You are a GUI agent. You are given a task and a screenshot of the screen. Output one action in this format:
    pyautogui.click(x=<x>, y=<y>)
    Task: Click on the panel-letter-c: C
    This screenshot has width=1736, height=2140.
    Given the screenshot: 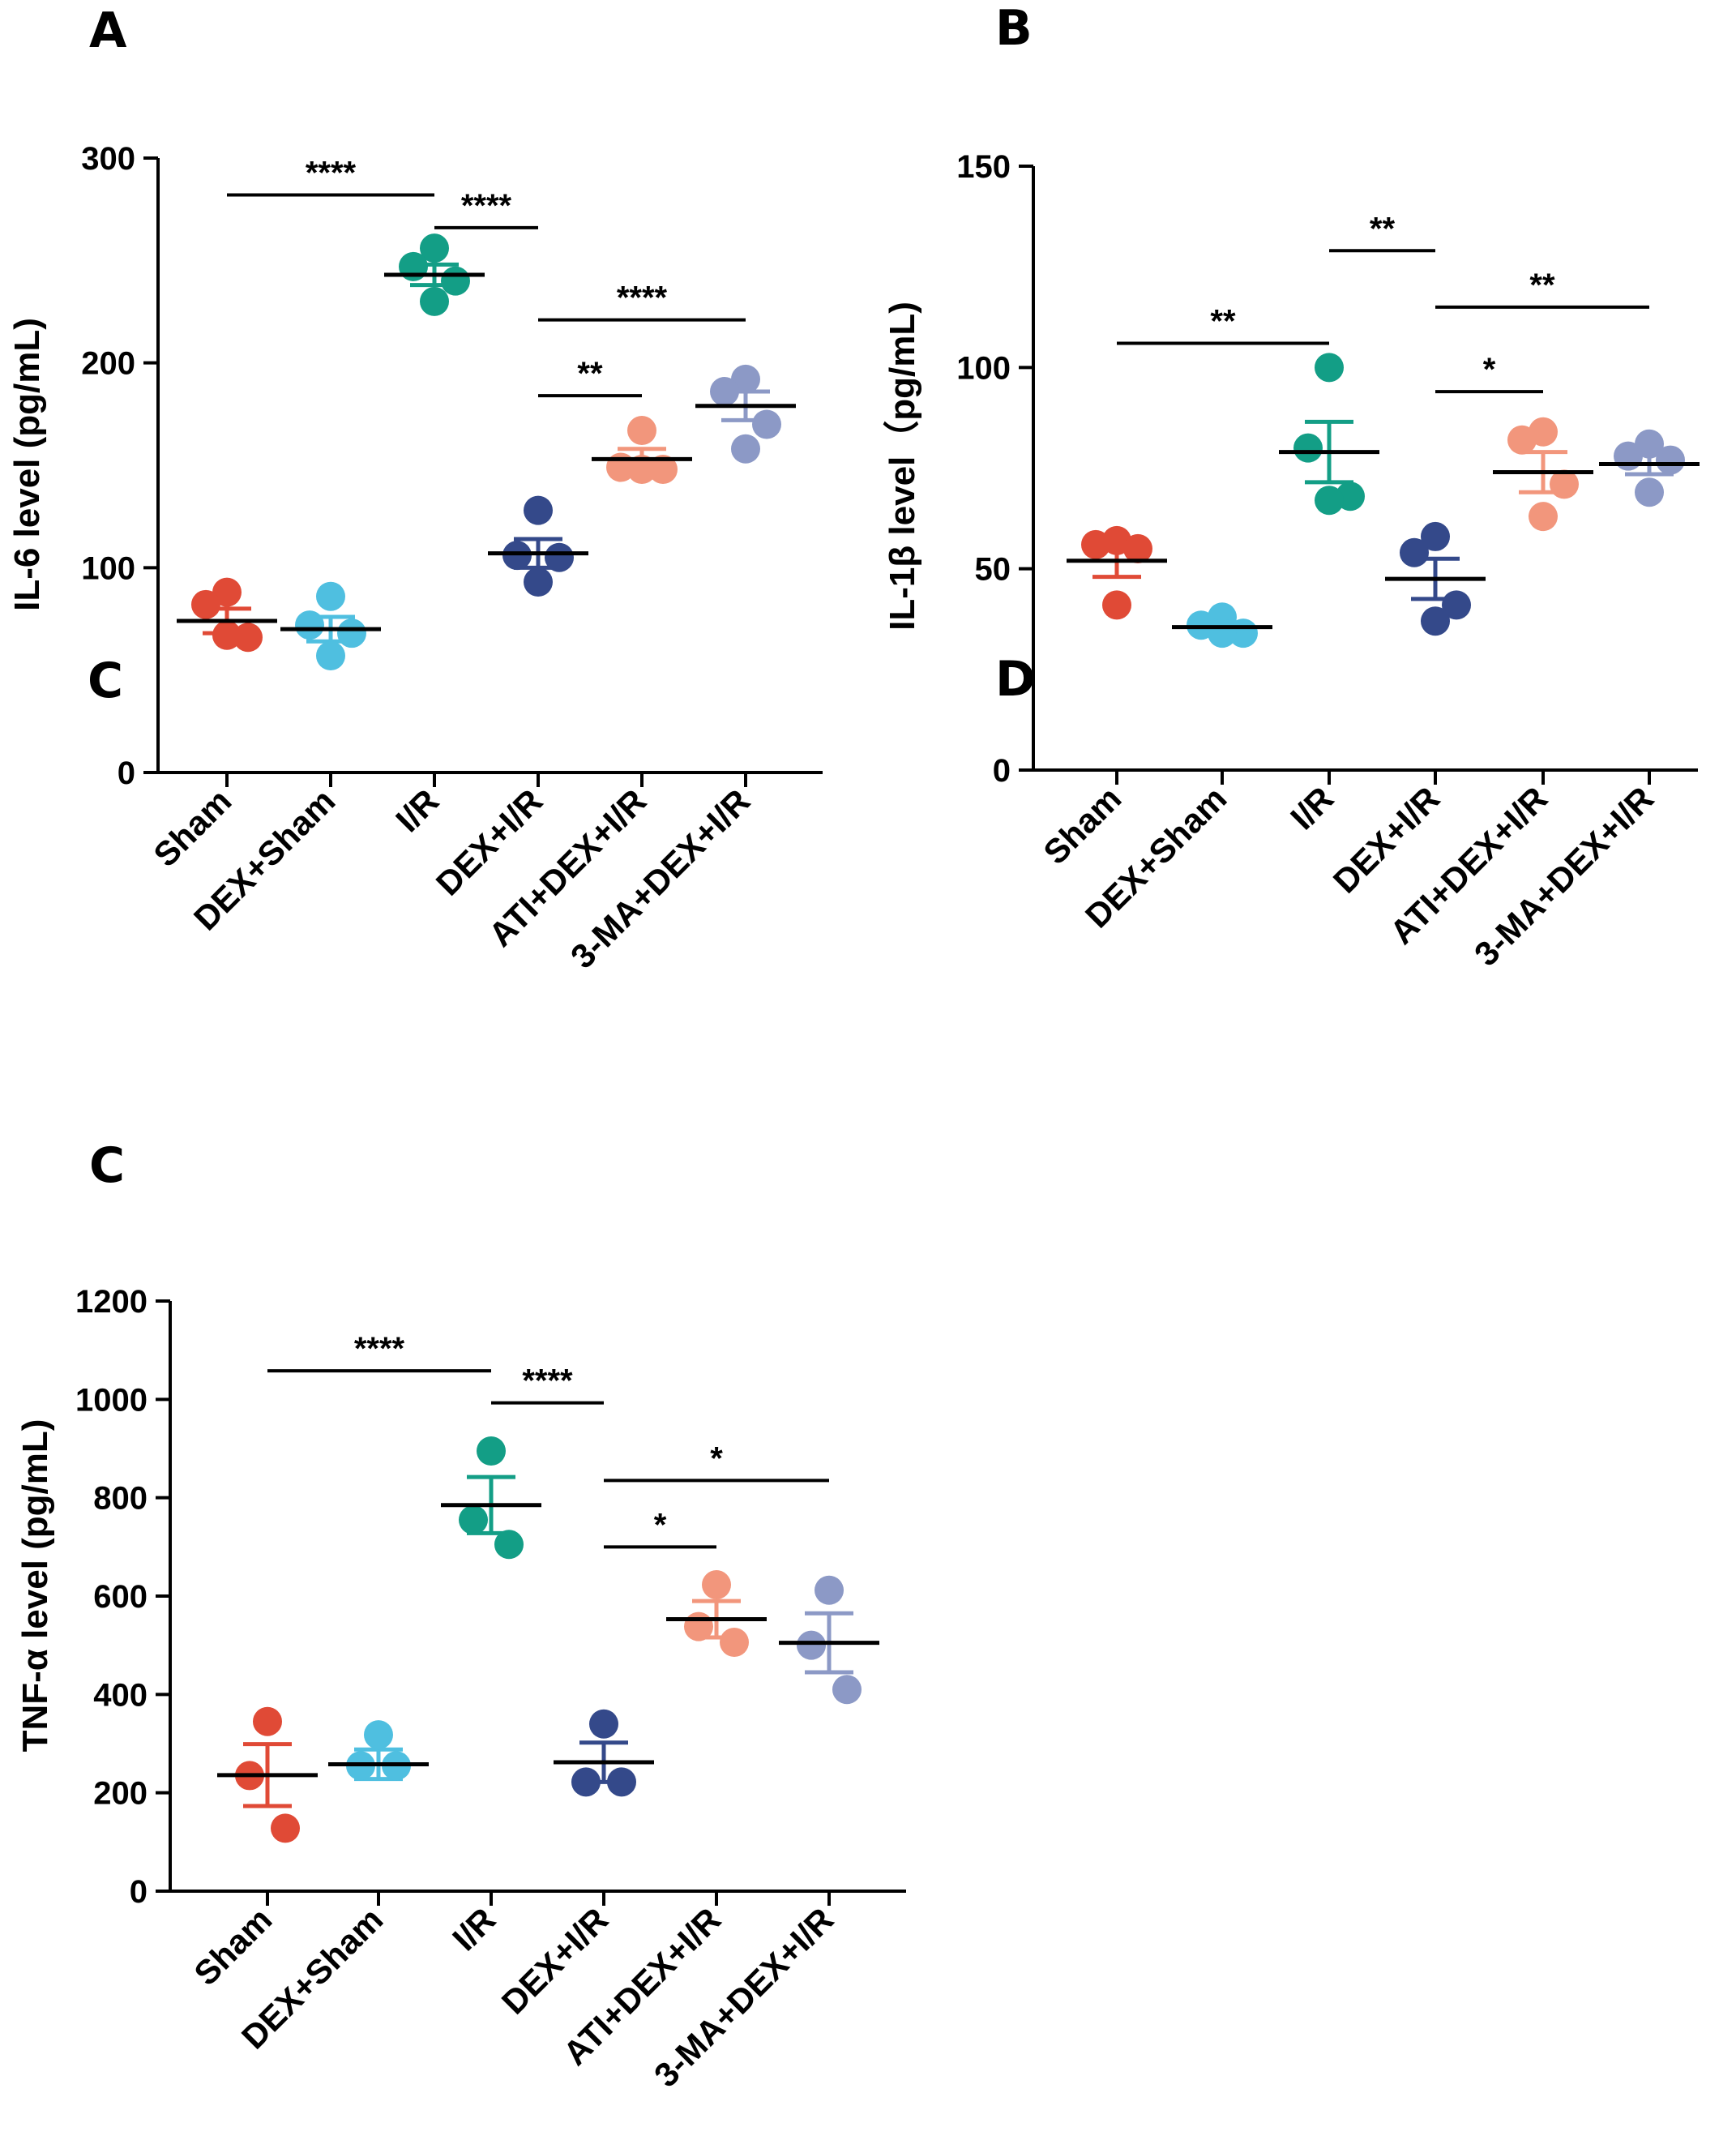 What is the action you would take?
    pyautogui.click(x=107, y=1165)
    